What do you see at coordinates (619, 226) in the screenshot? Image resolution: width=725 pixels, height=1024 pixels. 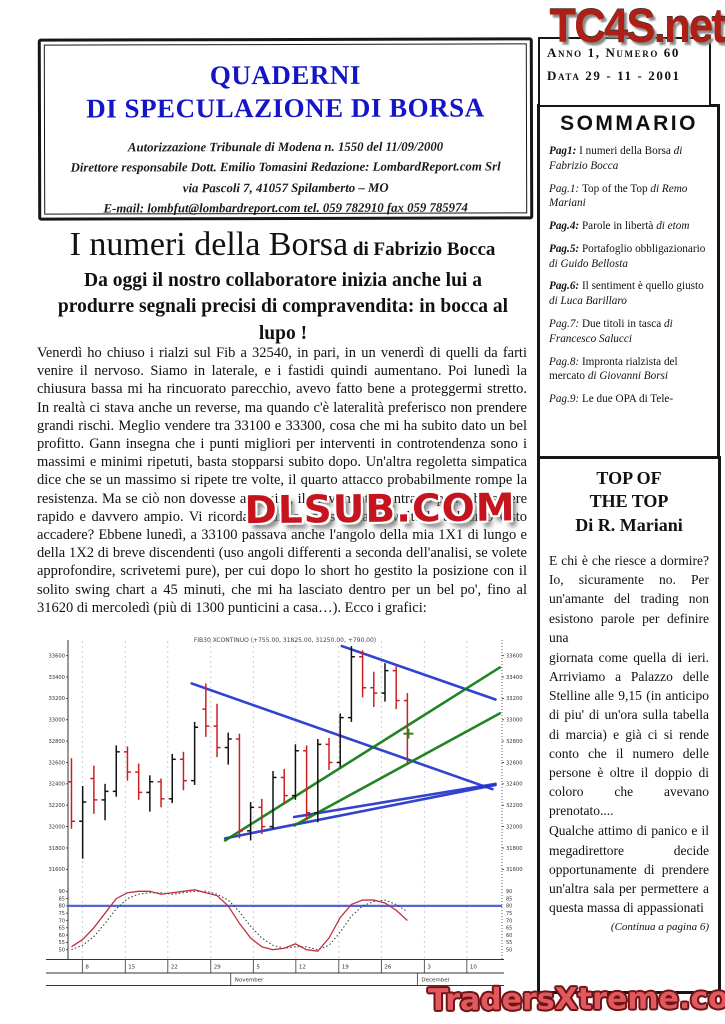 I see `sommario-item: Pag.4: Parole in libertà di etom` at bounding box center [619, 226].